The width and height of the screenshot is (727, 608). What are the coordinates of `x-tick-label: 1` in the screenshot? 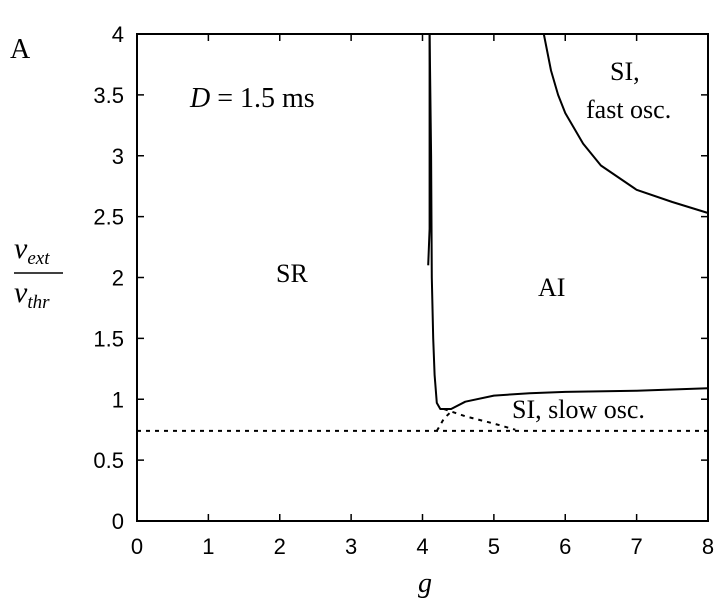 It's located at (208, 546).